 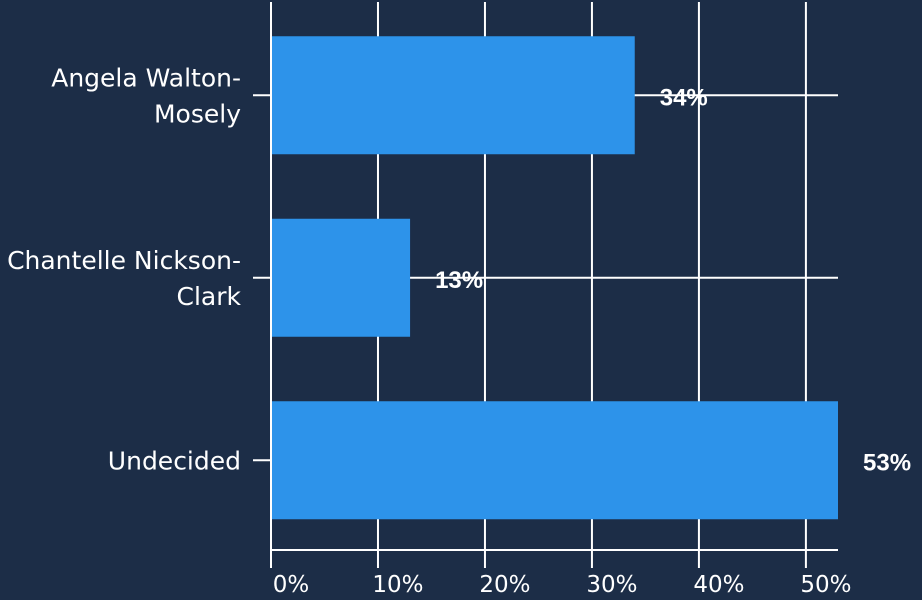 I want to click on x-tick-label-30: 30%, so click(x=611, y=585).